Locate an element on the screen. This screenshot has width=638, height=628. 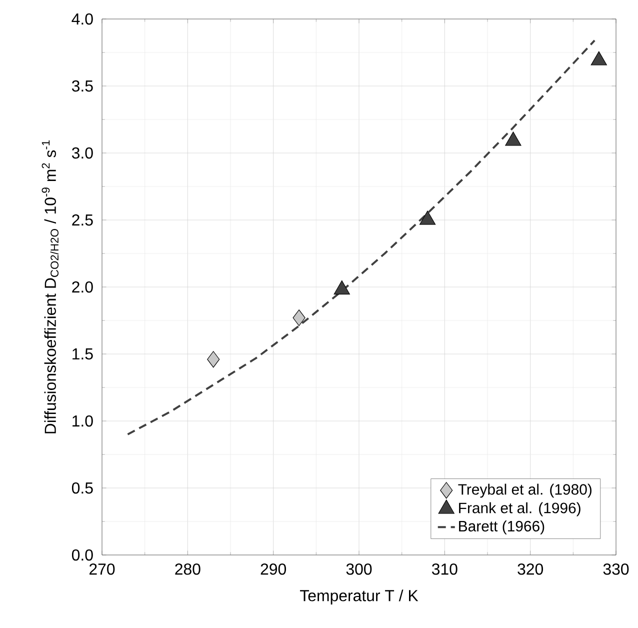
y-tick-label: 3.5 is located at coordinates (82, 86).